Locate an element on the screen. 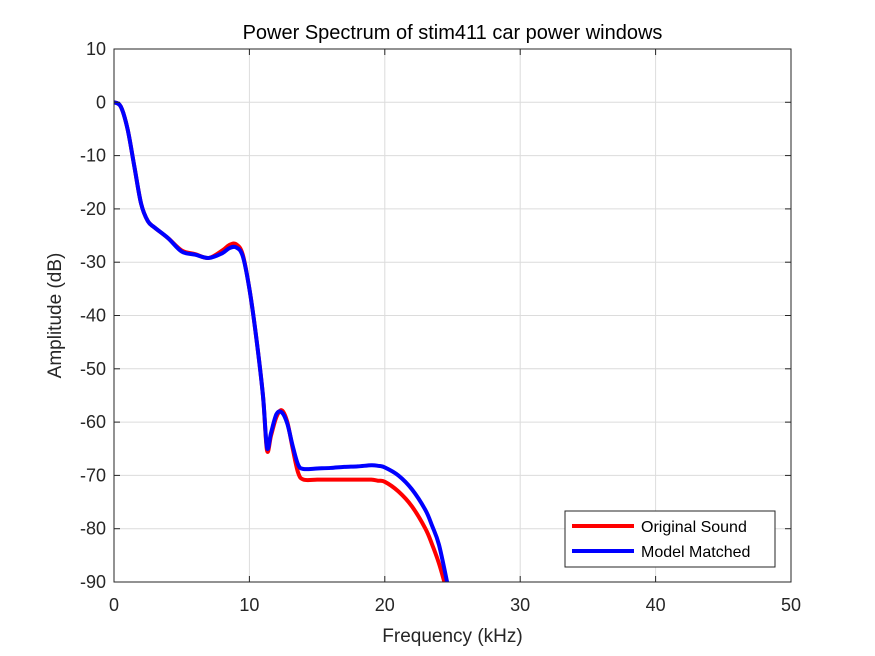 This screenshot has width=875, height=656. y-tick-labels: 10 0 -10 -20 -30 -40 -50 -60 -70 -80 -90 is located at coordinates (93, 315).